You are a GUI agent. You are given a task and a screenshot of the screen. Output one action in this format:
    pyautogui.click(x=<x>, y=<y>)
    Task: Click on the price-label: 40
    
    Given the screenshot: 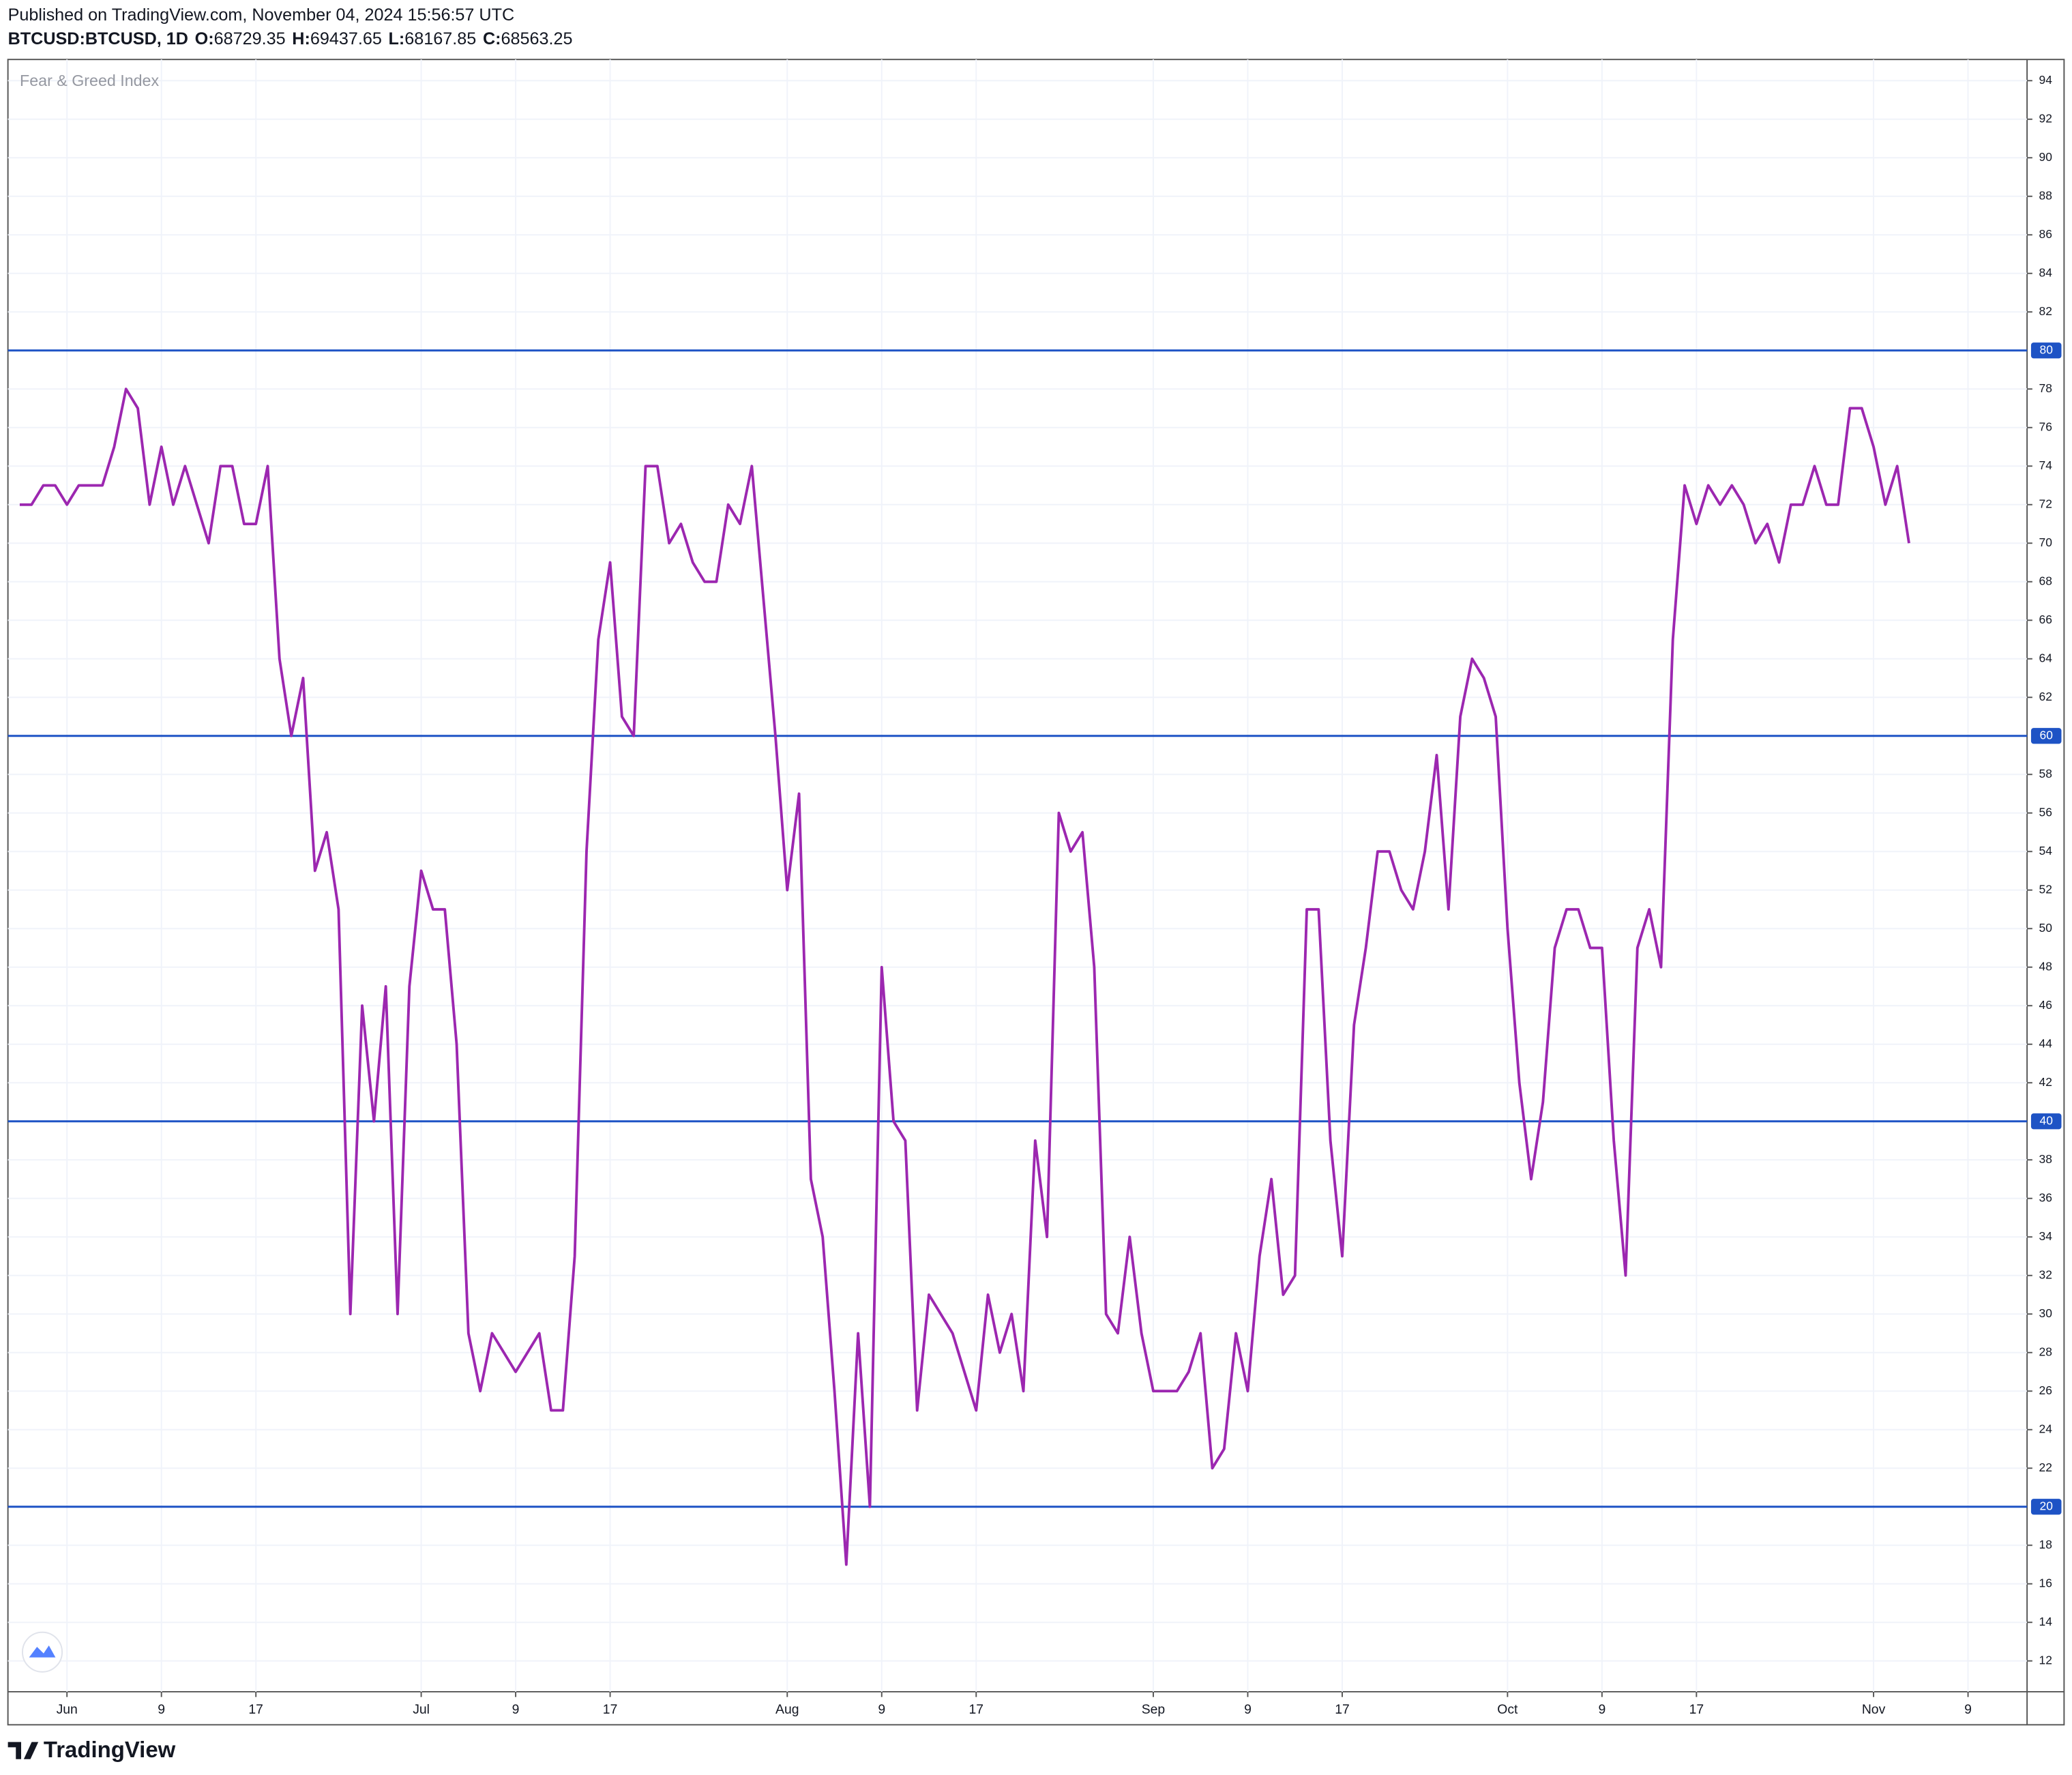 What is the action you would take?
    pyautogui.click(x=2047, y=1120)
    